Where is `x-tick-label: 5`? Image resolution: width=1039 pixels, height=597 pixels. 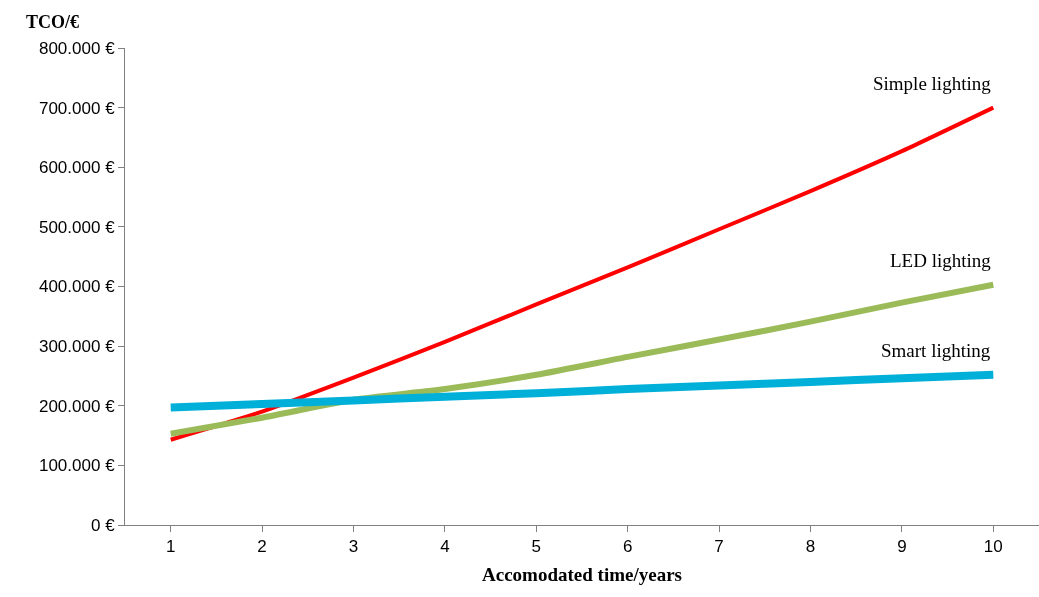
x-tick-label: 5 is located at coordinates (536, 547).